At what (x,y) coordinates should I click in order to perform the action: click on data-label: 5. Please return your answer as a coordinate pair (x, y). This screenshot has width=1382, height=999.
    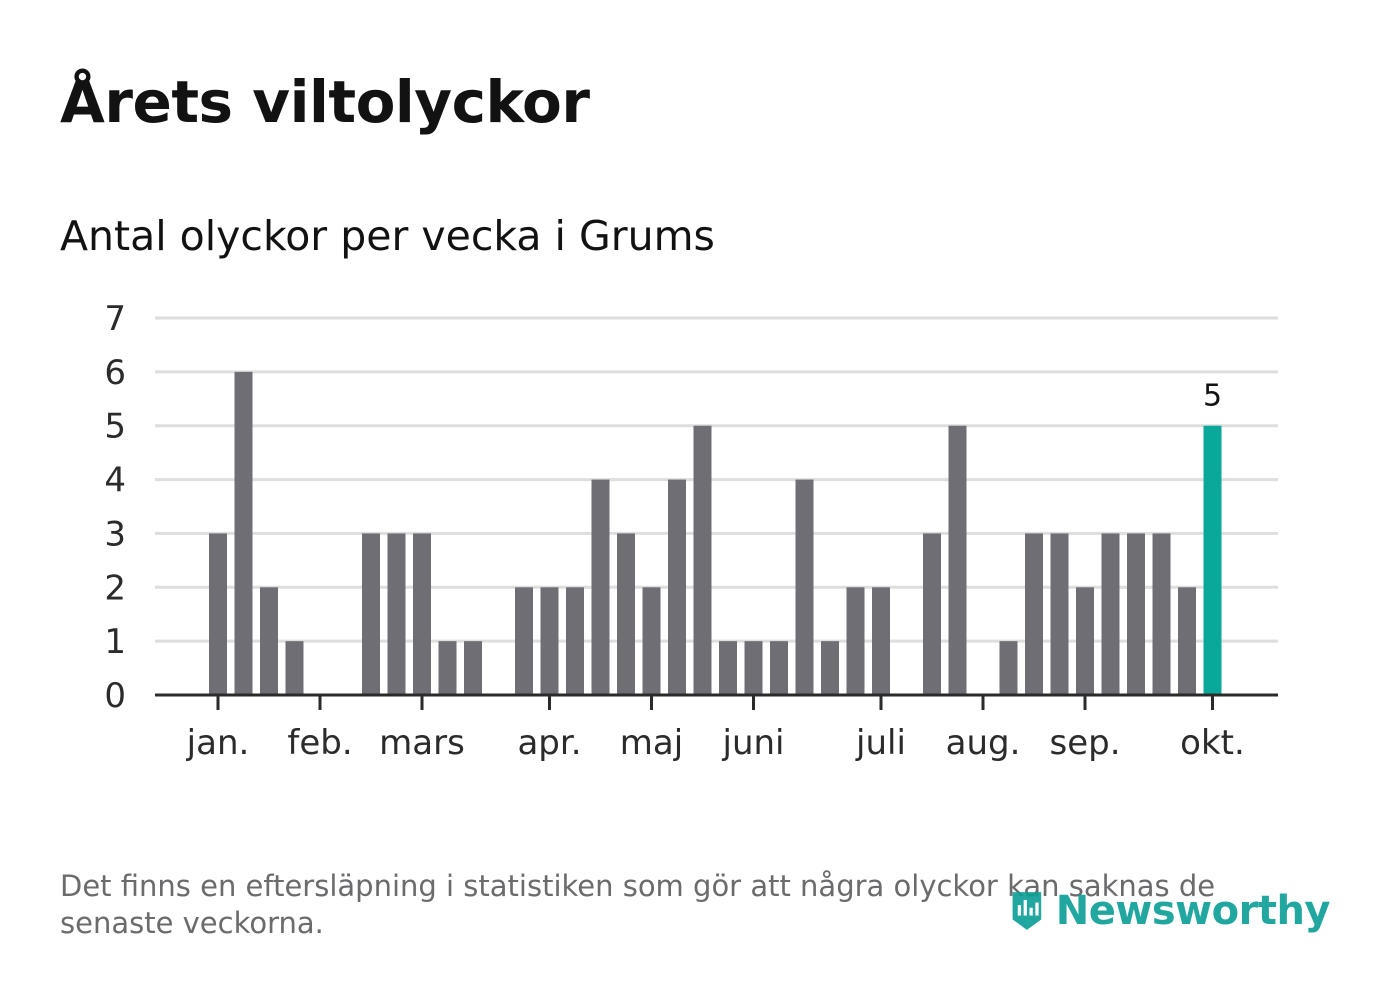
    Looking at the image, I should click on (1212, 396).